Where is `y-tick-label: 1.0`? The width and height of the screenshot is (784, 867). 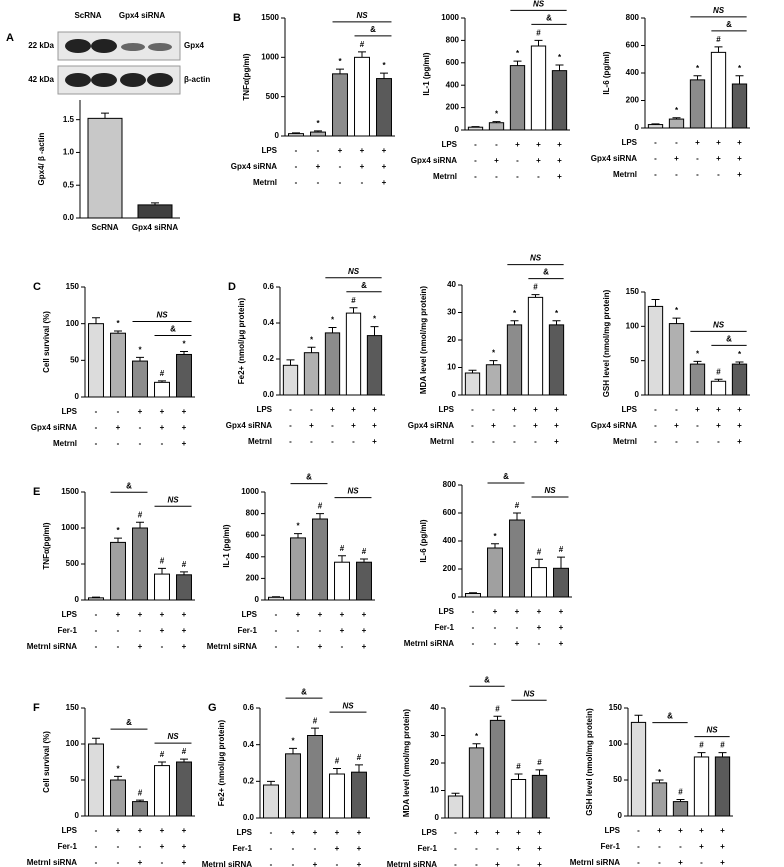 y-tick-label: 1.0 is located at coordinates (69, 152).